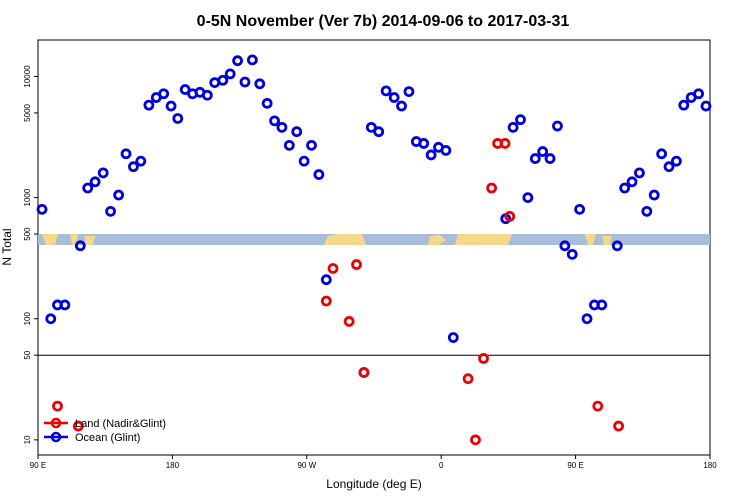 The image size is (750, 500). Describe the element at coordinates (27, 76) in the screenshot. I see `y-tick-label: 10000` at that location.